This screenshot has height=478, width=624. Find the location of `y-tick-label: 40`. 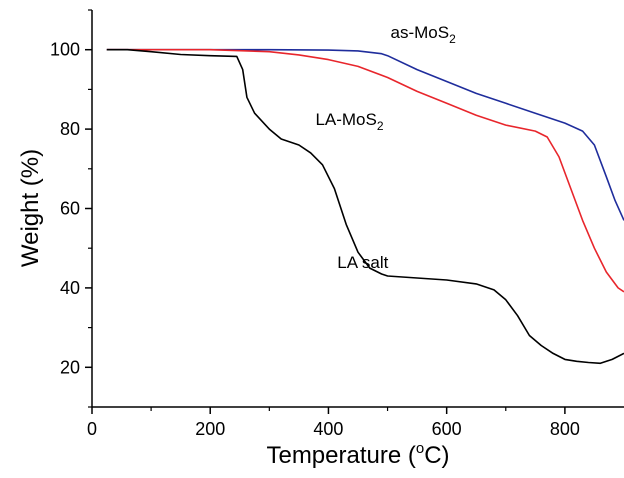

y-tick-label: 40 is located at coordinates (70, 288).